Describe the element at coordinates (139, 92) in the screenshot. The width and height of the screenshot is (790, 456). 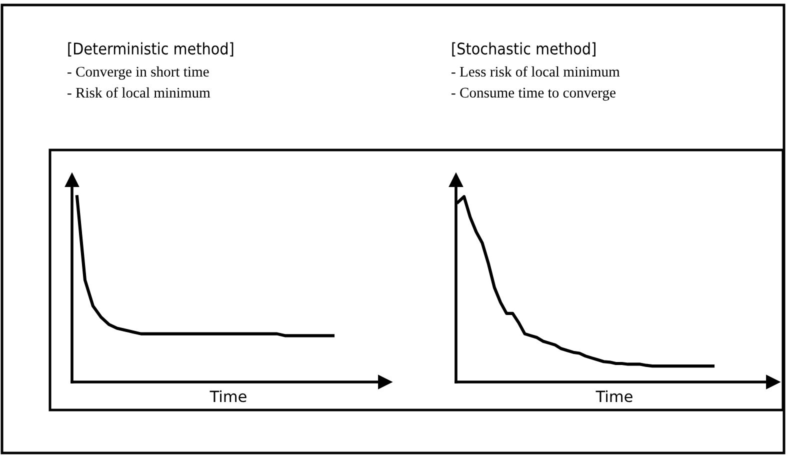
I see `text: - Risk of local minimum` at that location.